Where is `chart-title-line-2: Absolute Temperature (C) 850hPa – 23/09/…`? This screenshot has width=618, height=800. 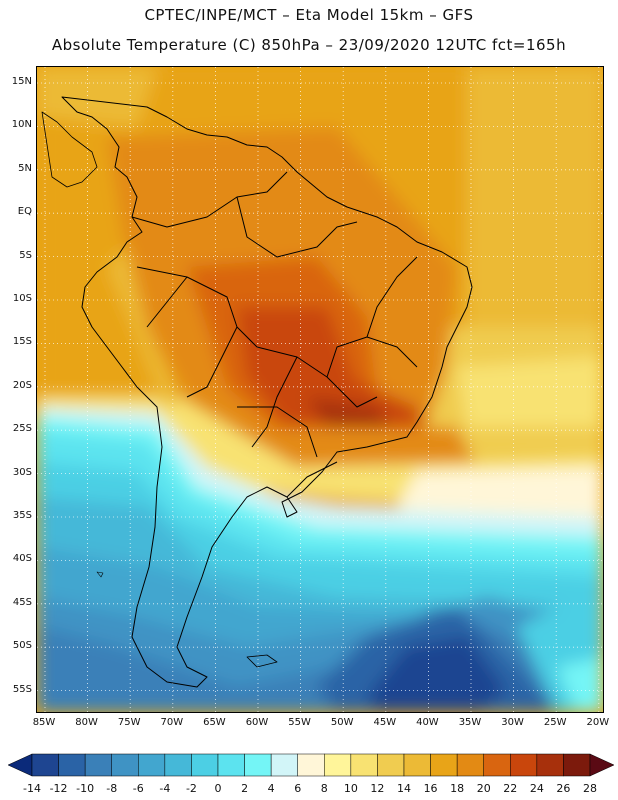 chart-title-line-2: Absolute Temperature (C) 850hPa – 23/09/… is located at coordinates (309, 45).